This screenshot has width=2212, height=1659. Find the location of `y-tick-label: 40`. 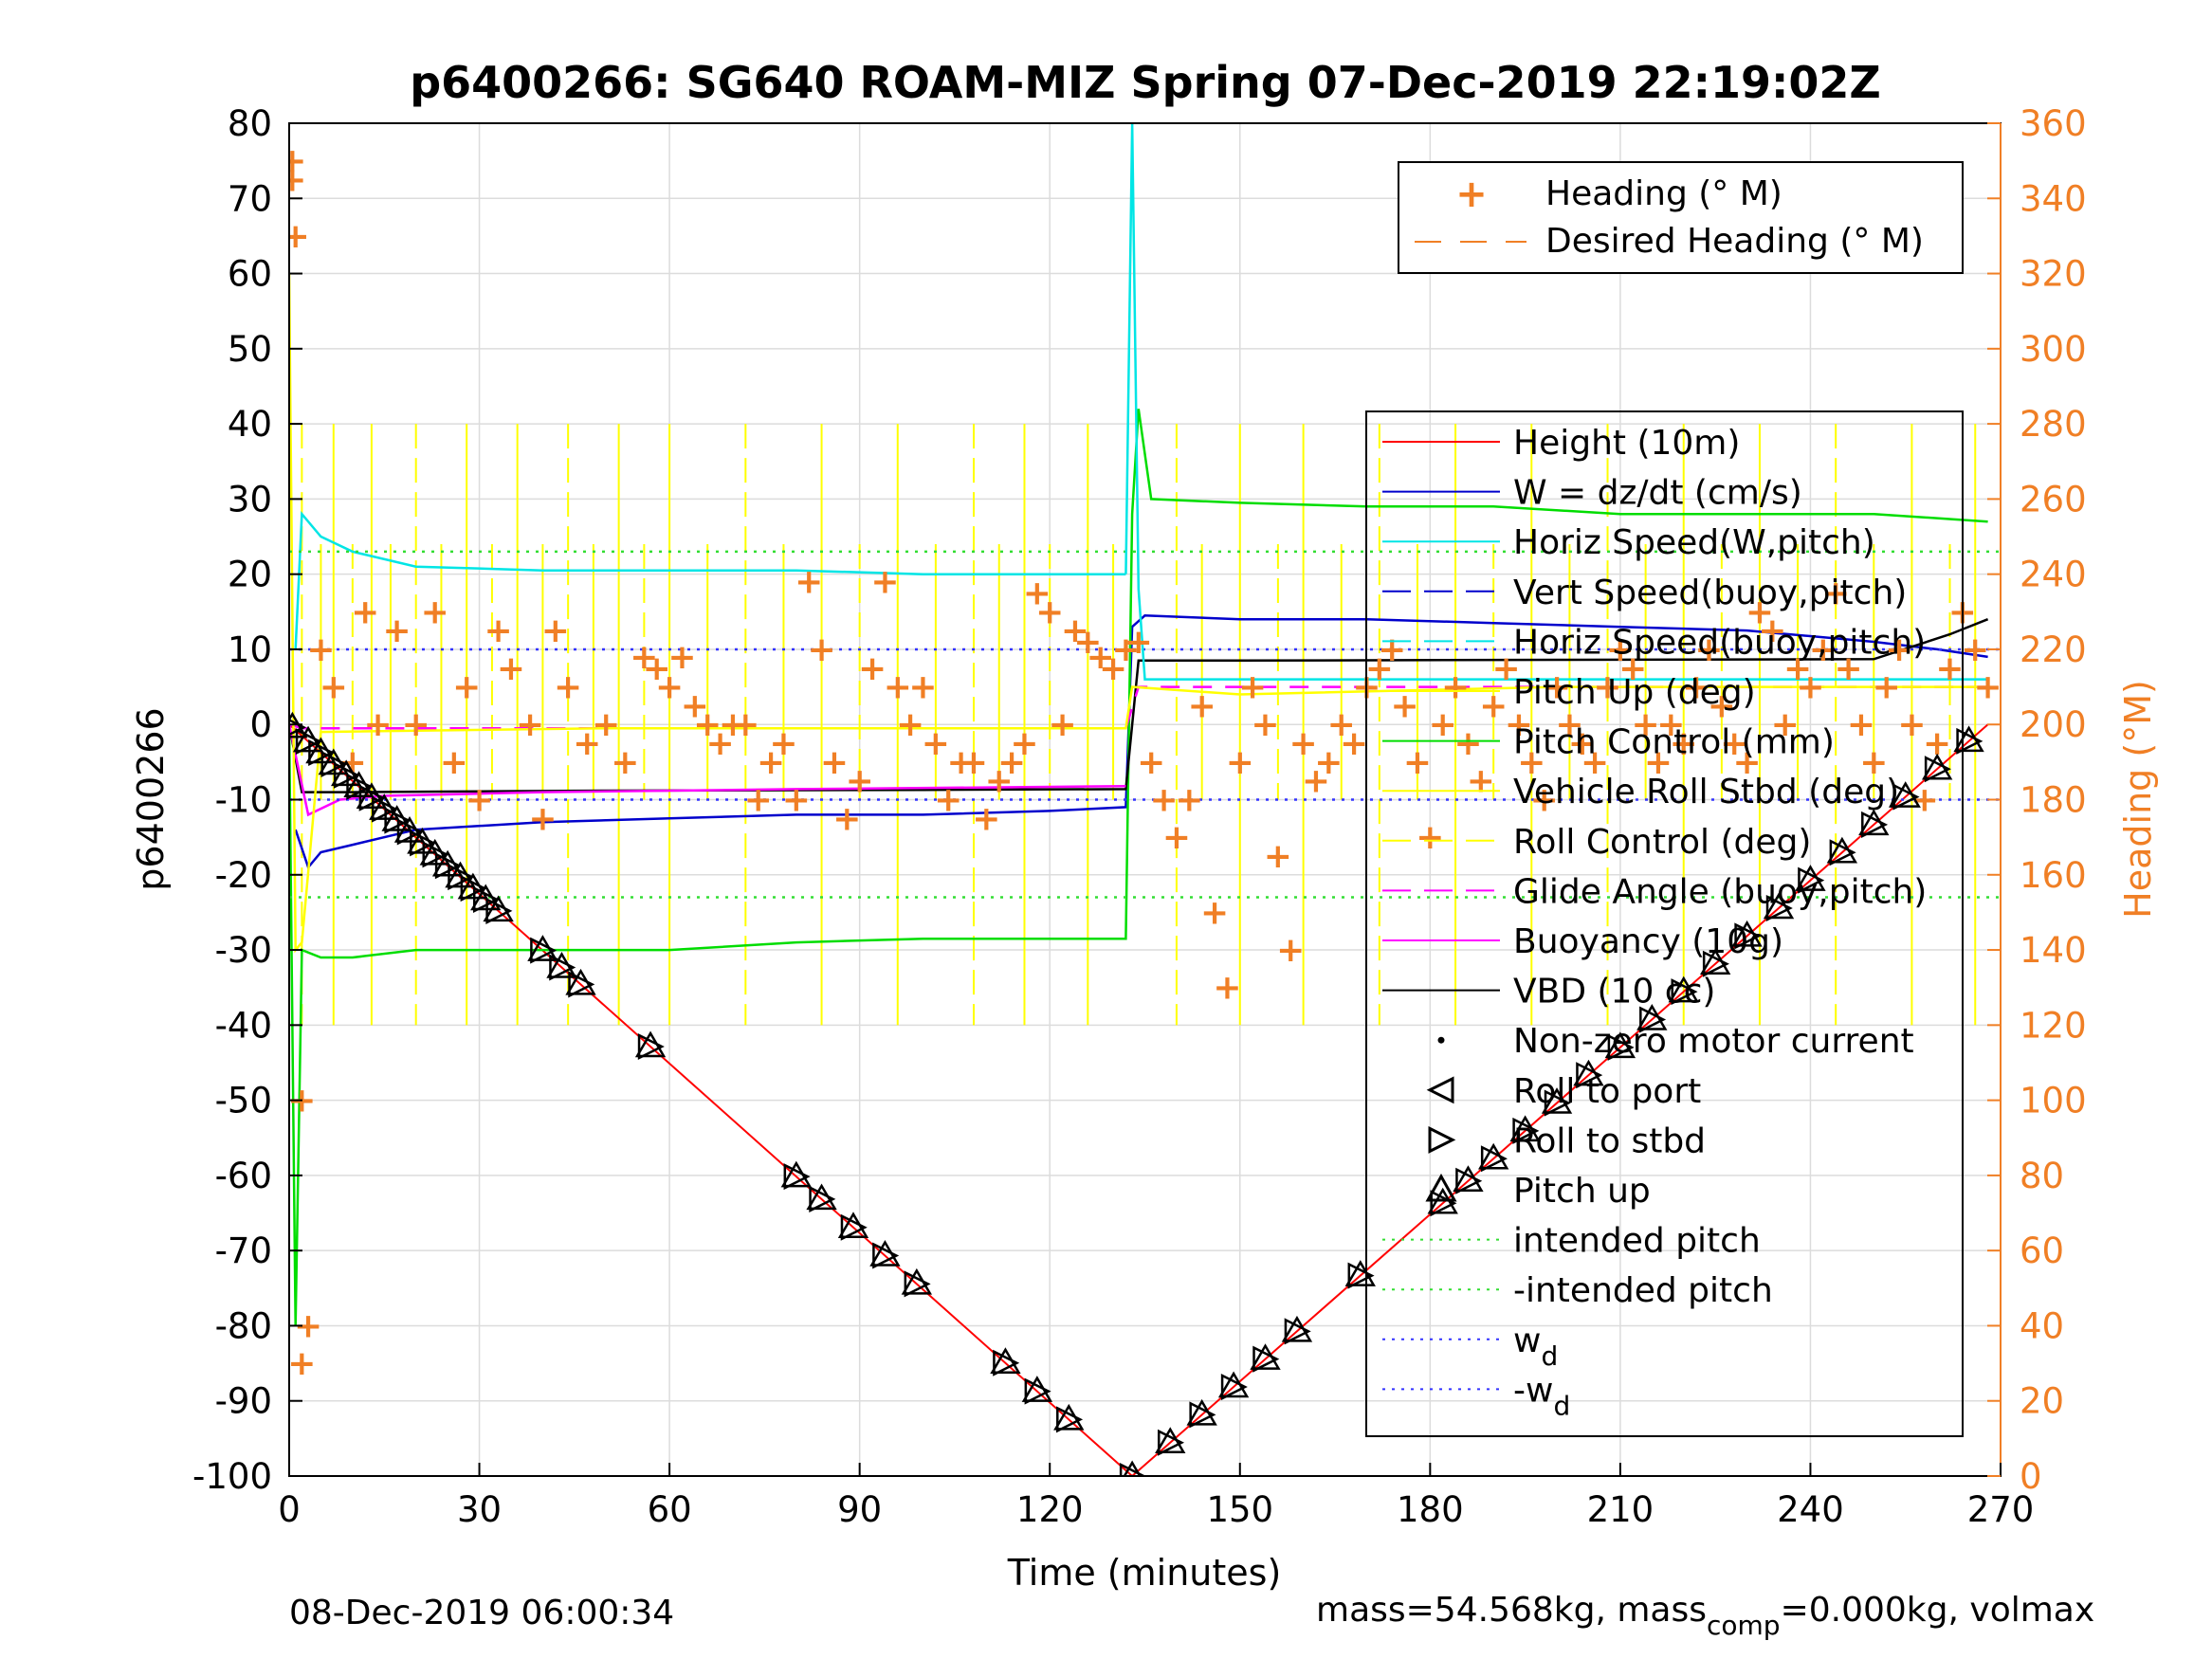

y-tick-label: 40 is located at coordinates (250, 424).